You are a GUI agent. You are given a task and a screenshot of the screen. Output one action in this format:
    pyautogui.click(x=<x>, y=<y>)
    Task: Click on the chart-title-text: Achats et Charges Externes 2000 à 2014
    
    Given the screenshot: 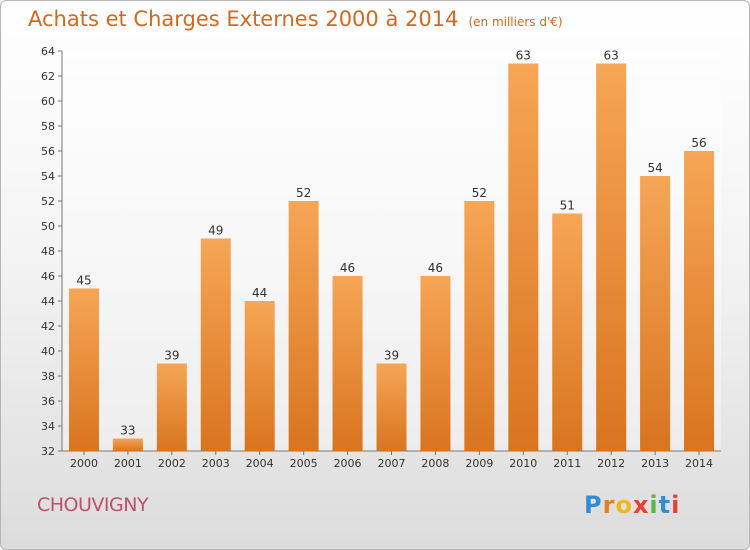 What is the action you would take?
    pyautogui.click(x=243, y=19)
    